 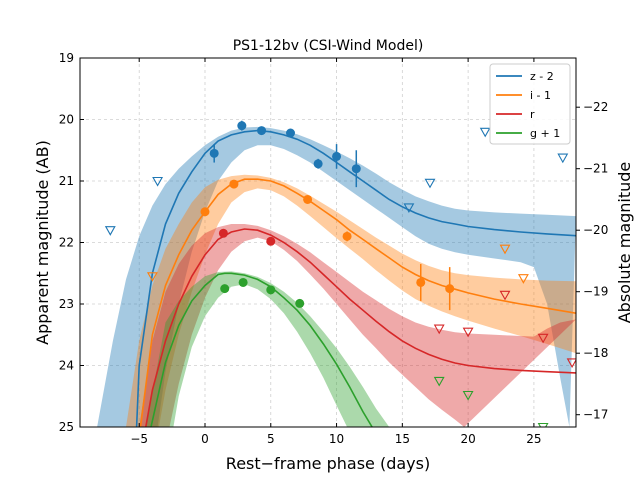 I want to click on chart-title: PS1-12bv (CSI-Wind Model), so click(x=328, y=46).